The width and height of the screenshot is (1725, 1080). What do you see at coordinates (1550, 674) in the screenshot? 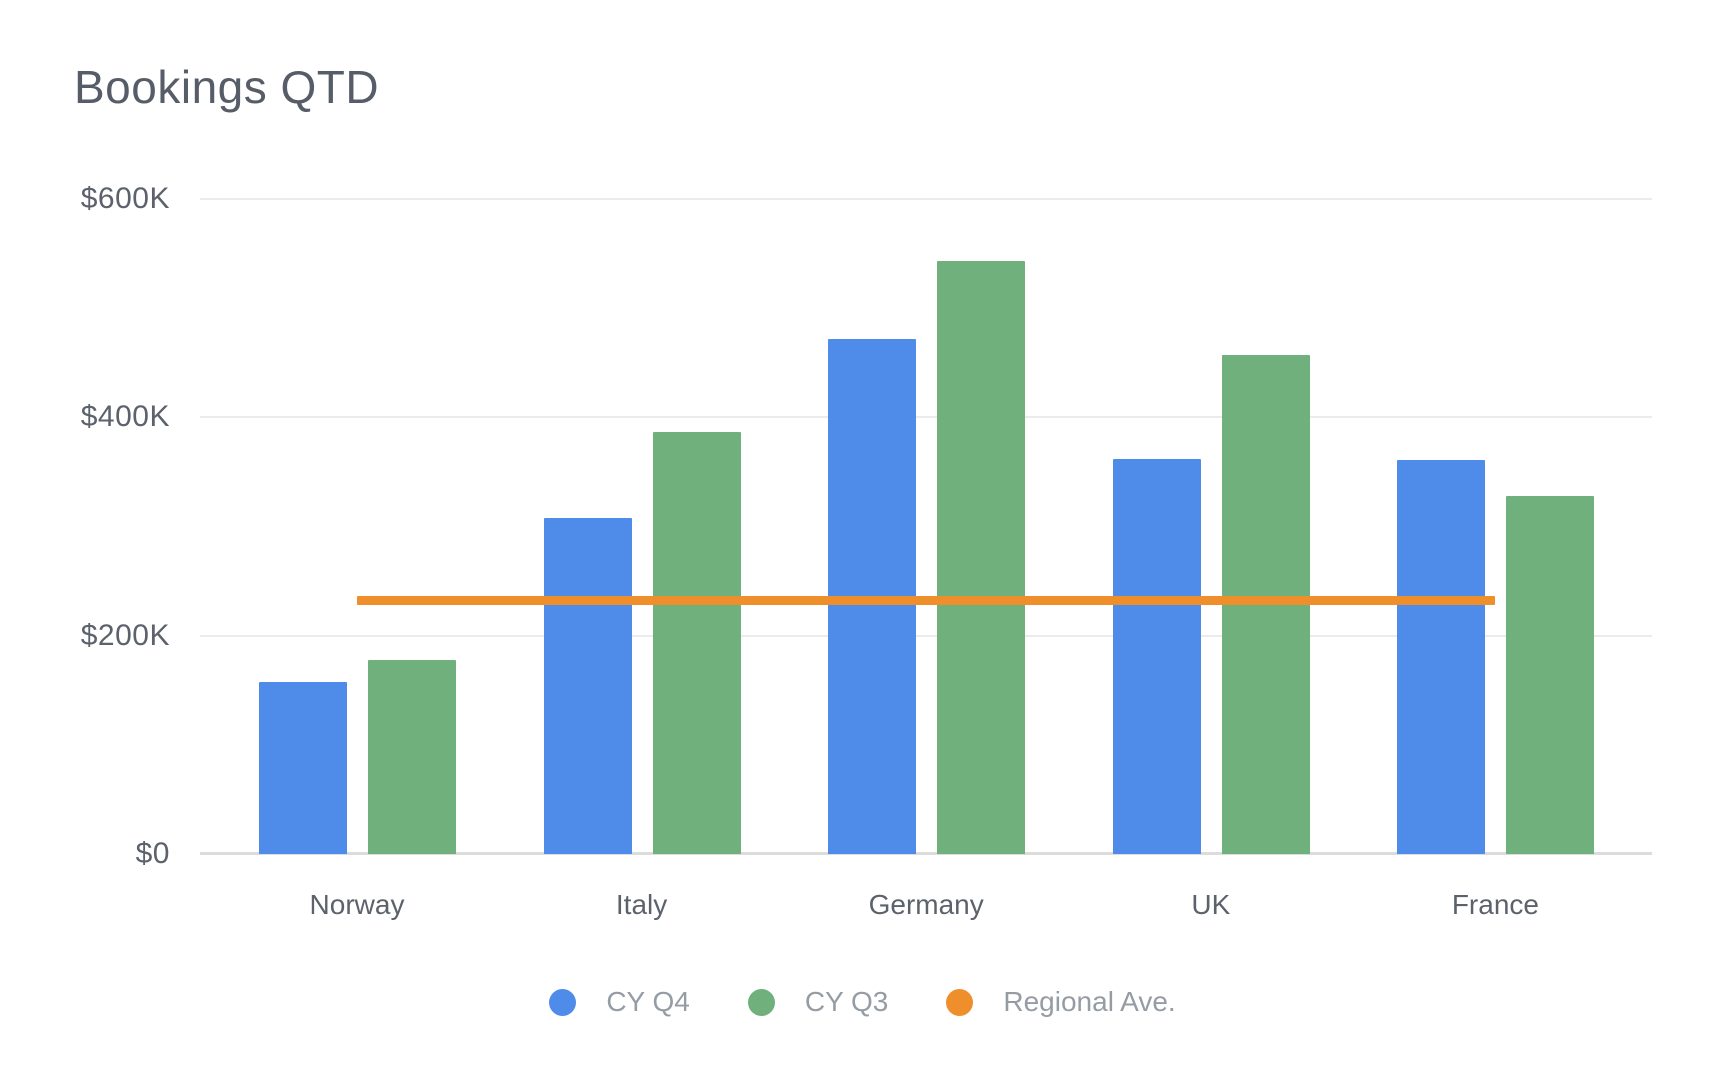
I see `bar-cy-q3-france` at bounding box center [1550, 674].